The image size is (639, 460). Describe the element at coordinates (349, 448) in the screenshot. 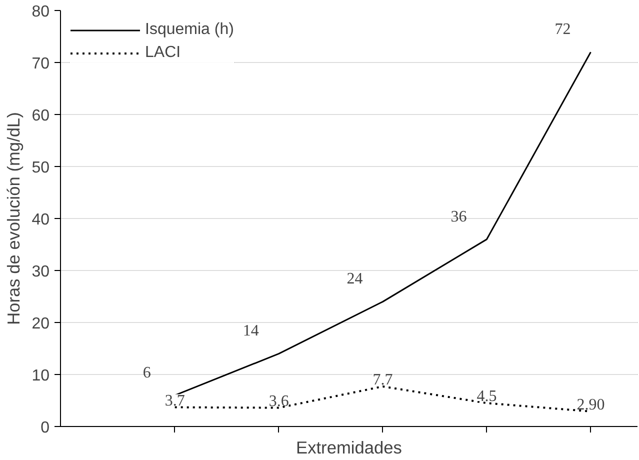

I see `x-axis-title: Extremidades` at that location.